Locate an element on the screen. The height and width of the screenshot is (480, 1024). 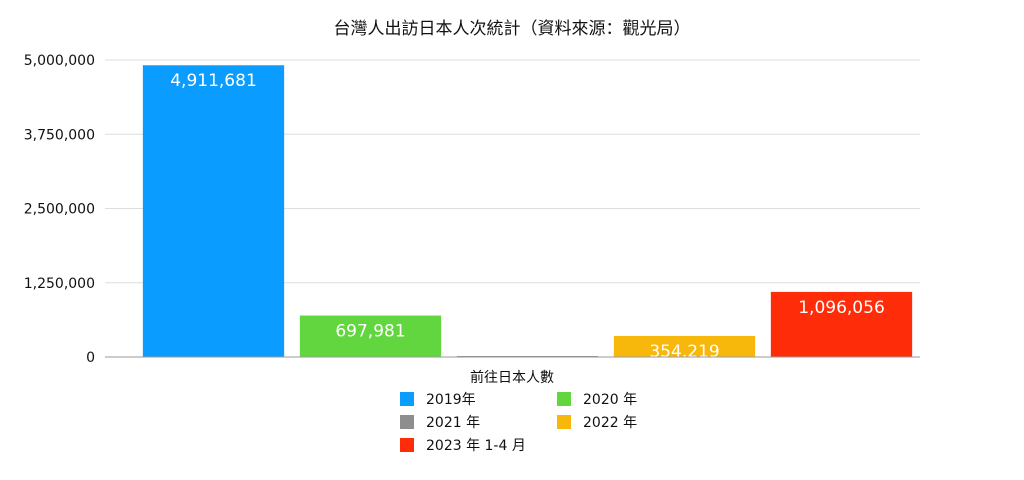
legend-label: 2020 年 is located at coordinates (610, 400).